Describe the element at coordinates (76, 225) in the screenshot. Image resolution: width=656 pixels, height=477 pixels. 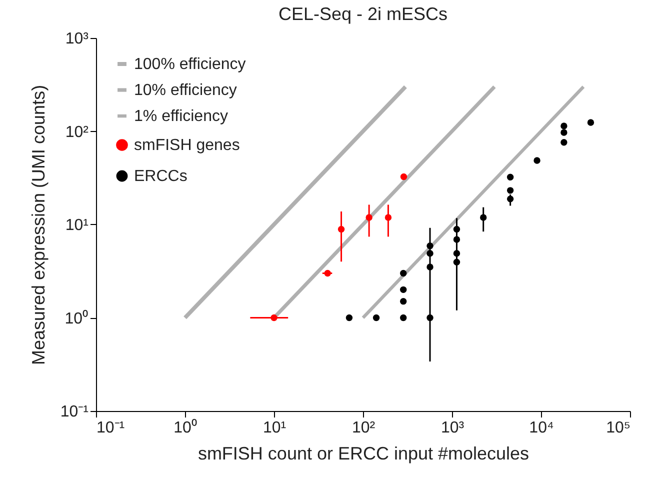
I see `y-tick-label: 10¹` at that location.